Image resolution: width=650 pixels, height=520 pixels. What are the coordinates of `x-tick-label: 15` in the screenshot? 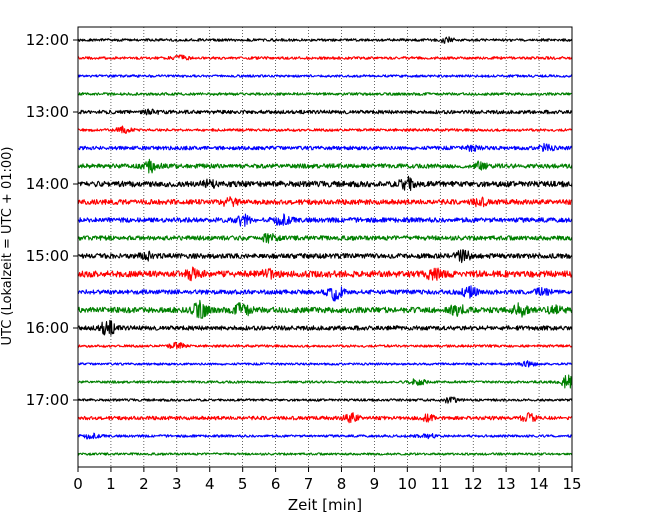 It's located at (571, 484).